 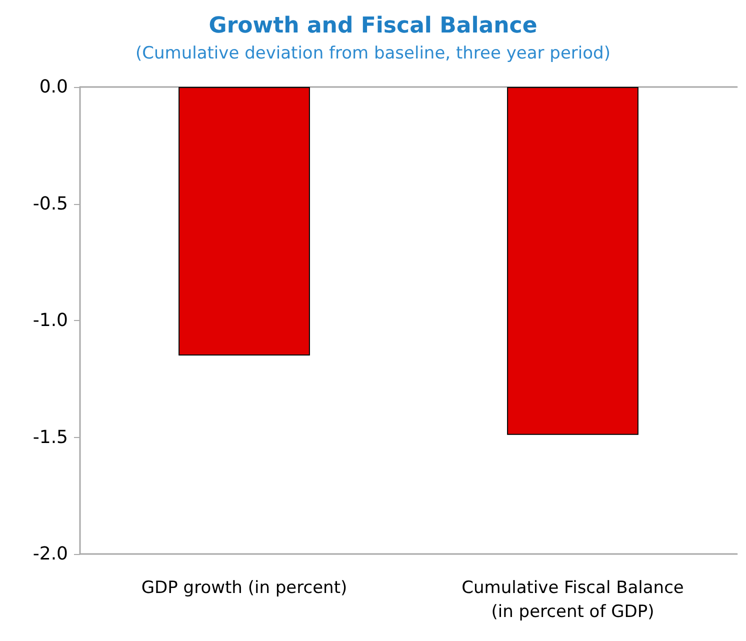 What do you see at coordinates (50, 203) in the screenshot?
I see `y-tick-label: -0.5` at bounding box center [50, 203].